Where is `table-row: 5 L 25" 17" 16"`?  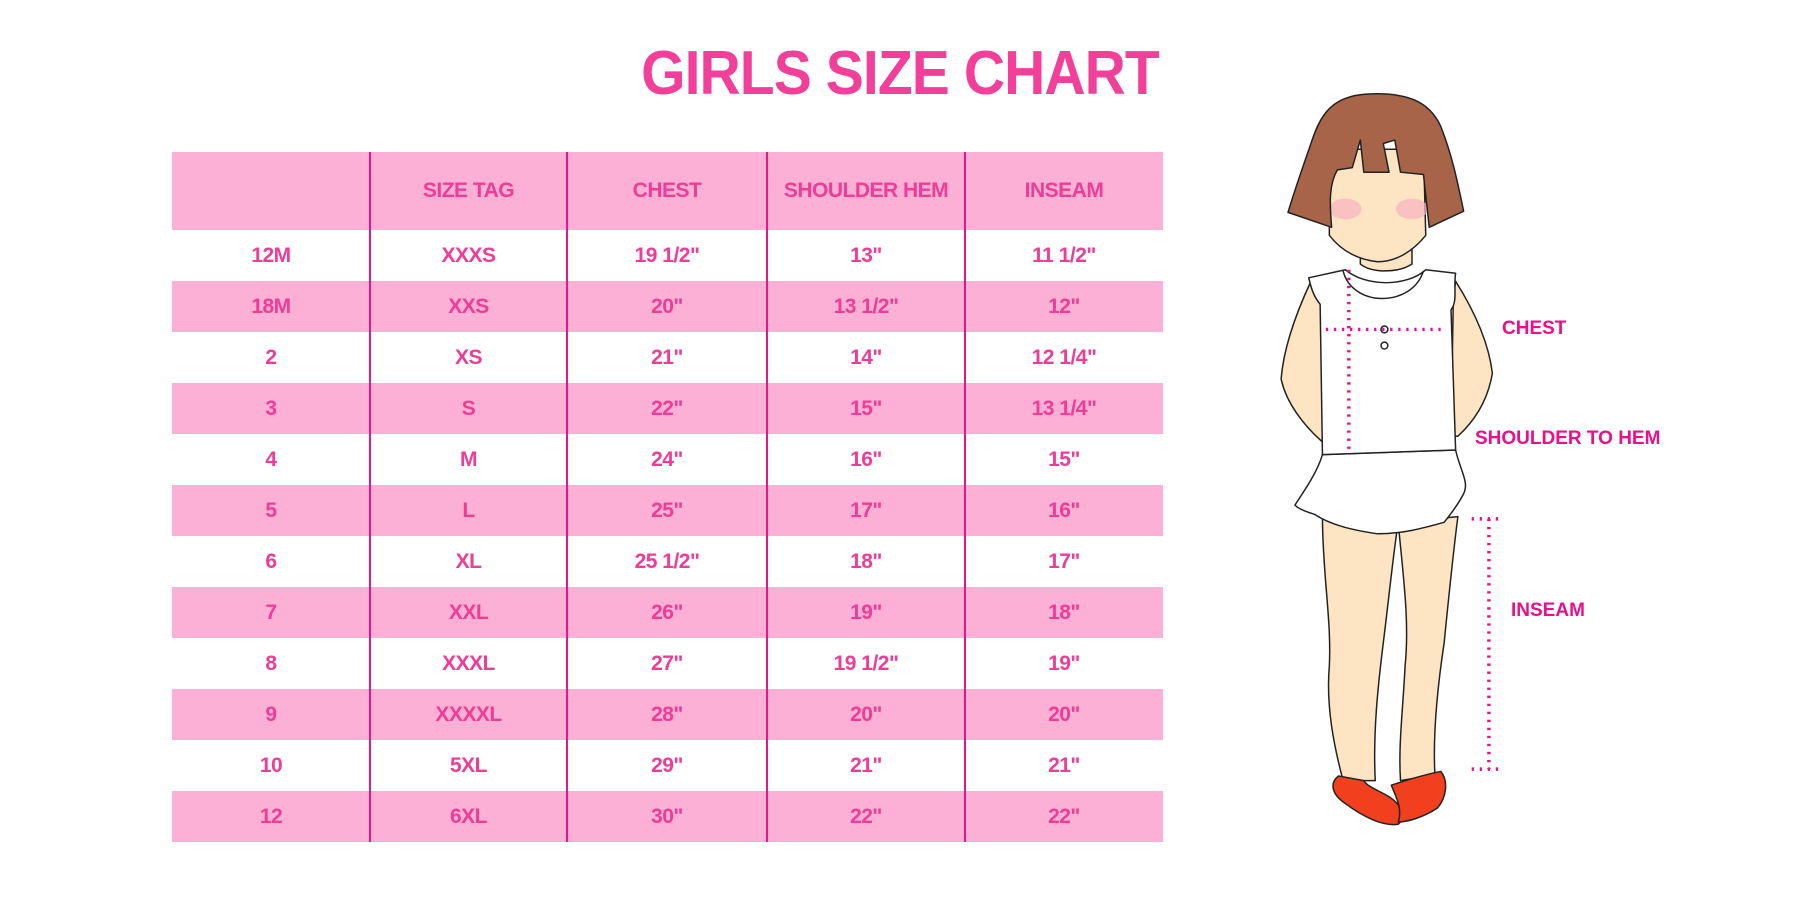 table-row: 5 L 25" 17" 16" is located at coordinates (667, 510).